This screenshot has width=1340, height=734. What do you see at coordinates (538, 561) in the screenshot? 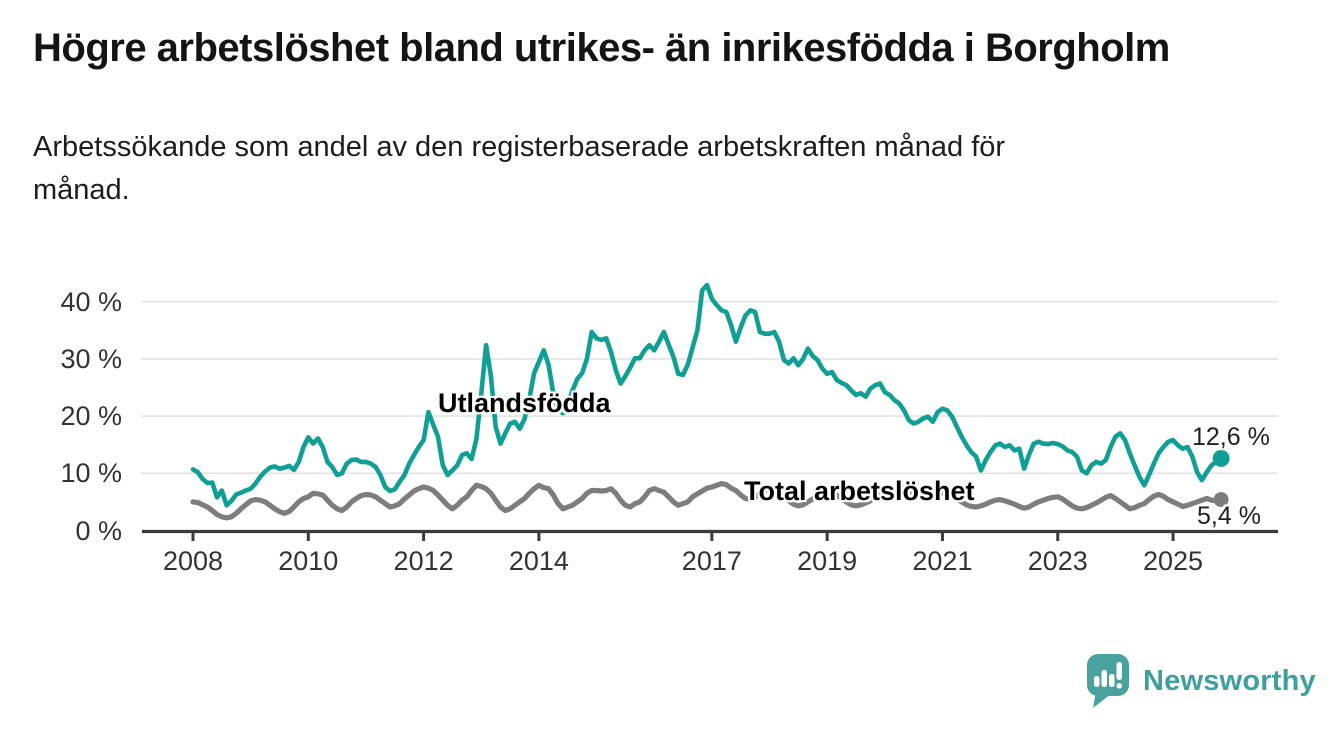
I see `x-tick-label: 2014` at bounding box center [538, 561].